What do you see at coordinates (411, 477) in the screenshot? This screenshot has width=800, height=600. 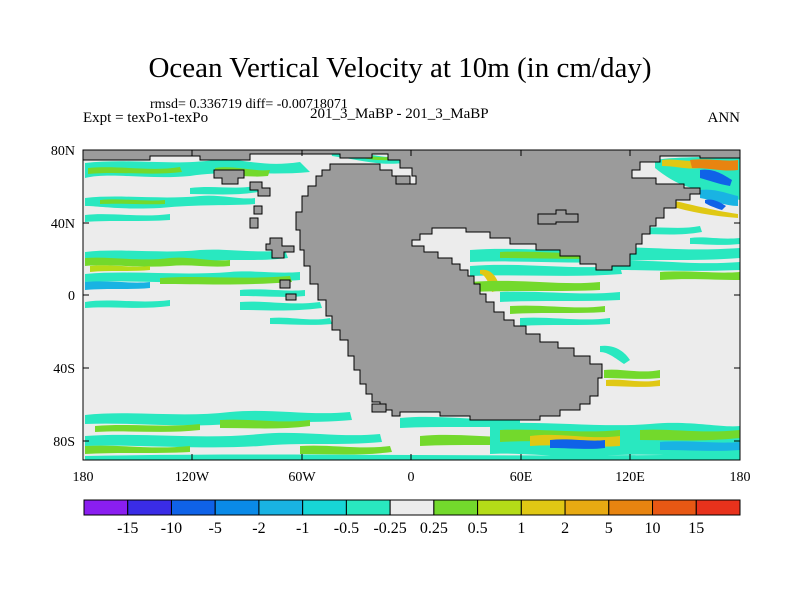 I see `lon-label-0: 0` at bounding box center [411, 477].